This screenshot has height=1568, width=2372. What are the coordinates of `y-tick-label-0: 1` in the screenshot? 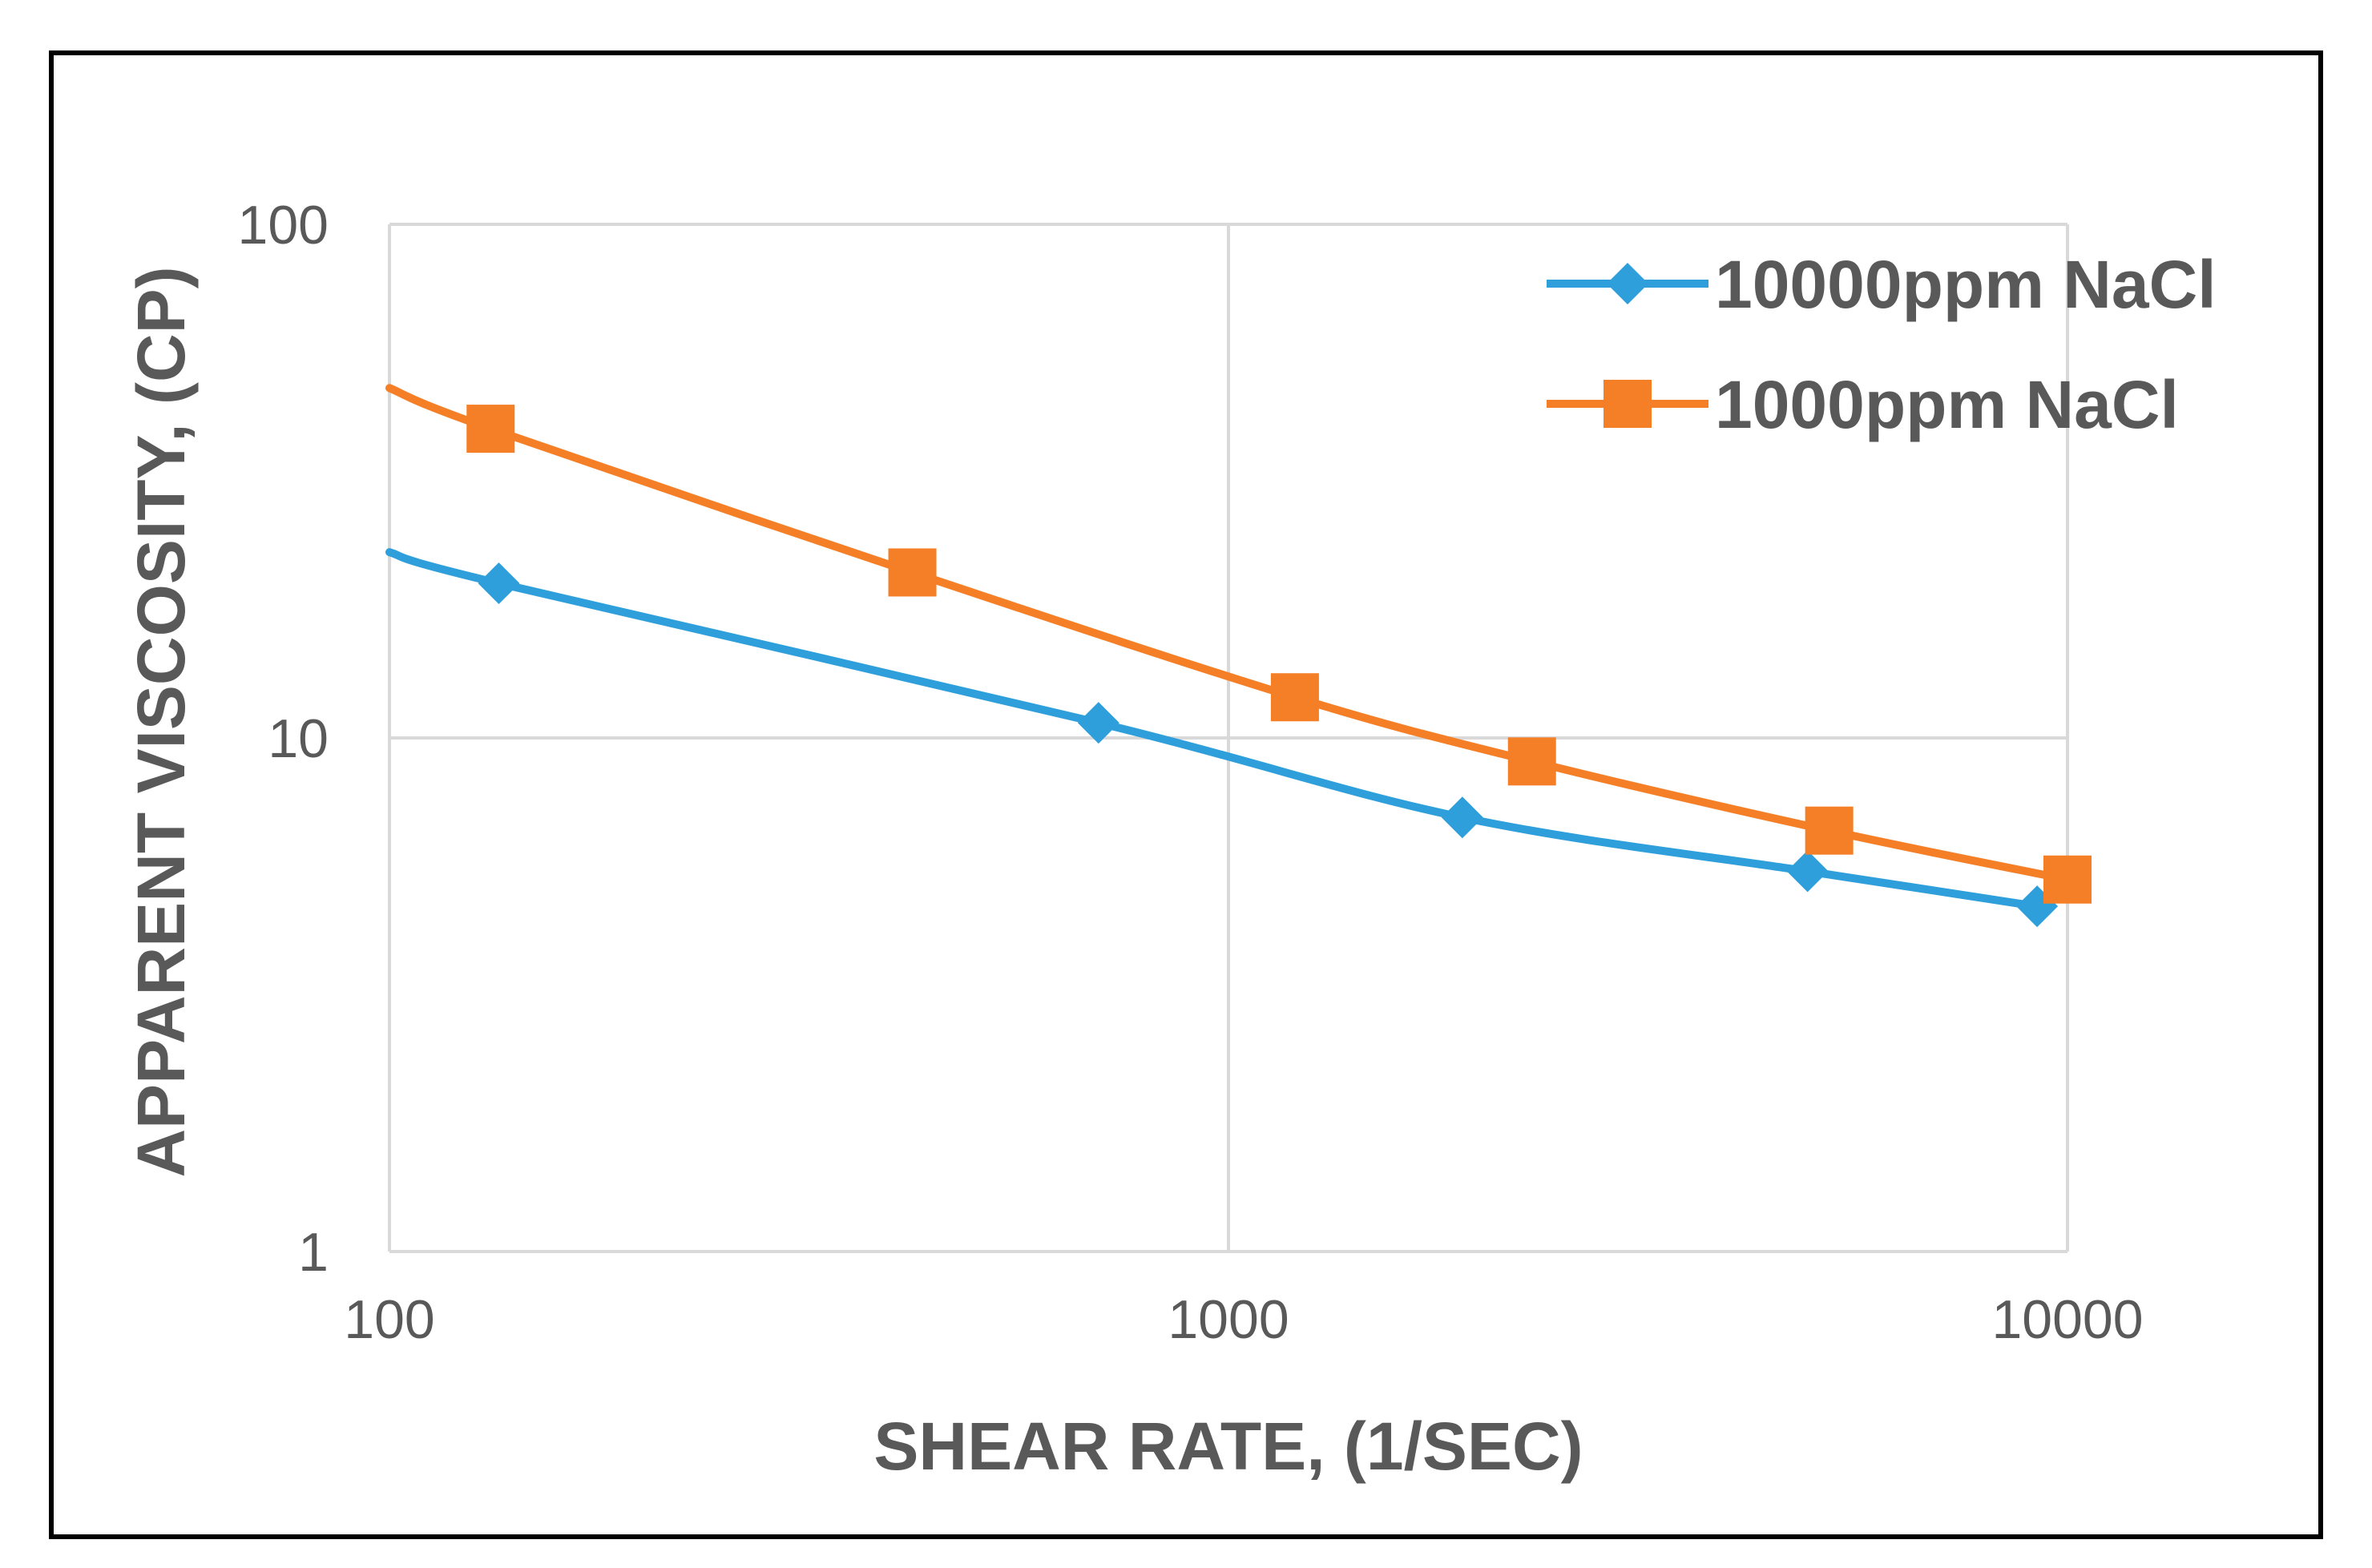 It's located at (314, 1252).